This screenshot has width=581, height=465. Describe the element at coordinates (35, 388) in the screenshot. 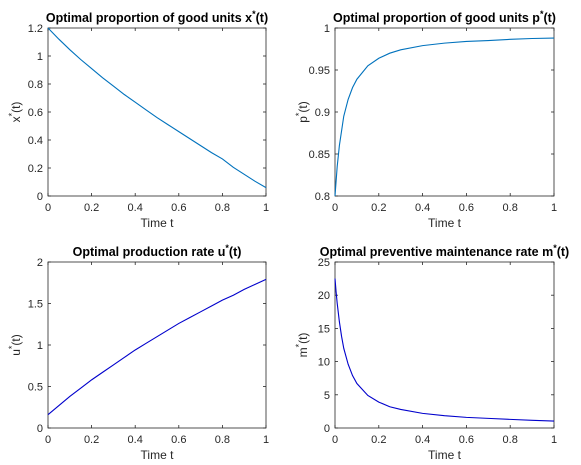

I see `y-tick-label: 0.5` at that location.